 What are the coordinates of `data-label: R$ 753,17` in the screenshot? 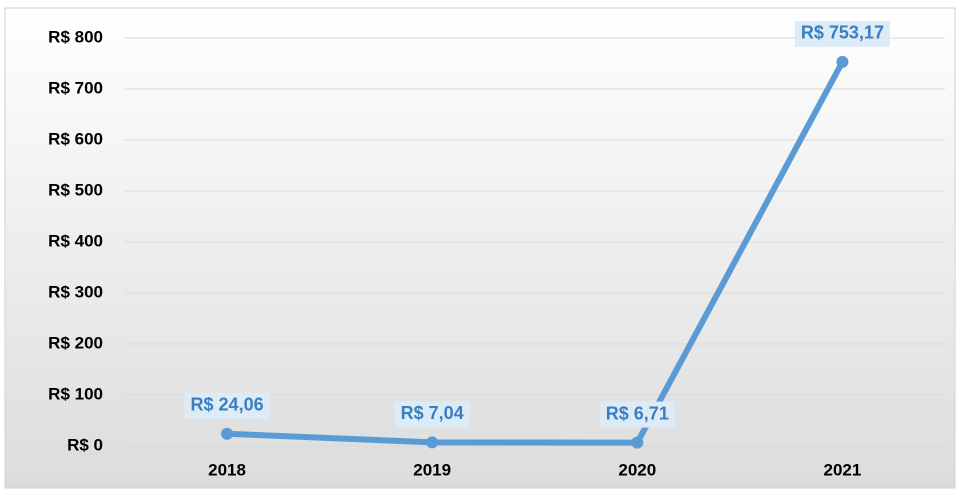 It's located at (842, 33).